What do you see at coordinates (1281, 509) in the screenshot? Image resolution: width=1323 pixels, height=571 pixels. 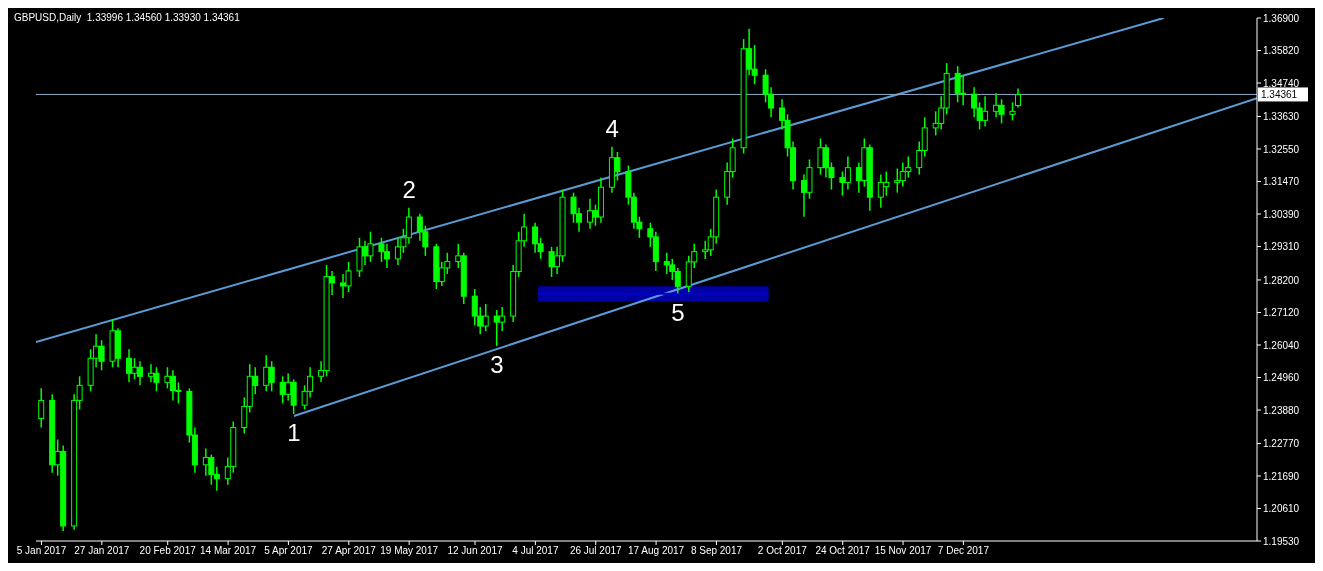 I see `y-tick-label: 1.20610` at bounding box center [1281, 509].